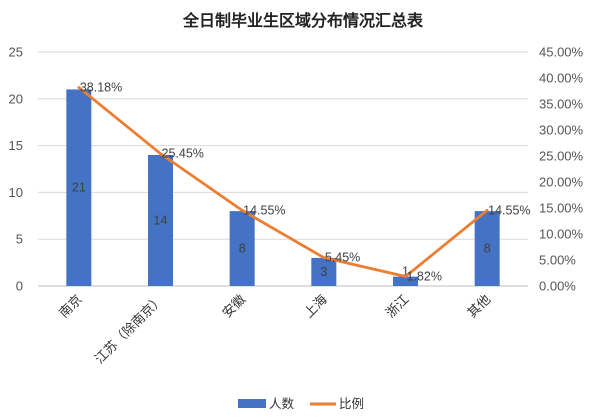  Describe the element at coordinates (561, 182) in the screenshot. I see `right-tick-label: 20.00%` at that location.